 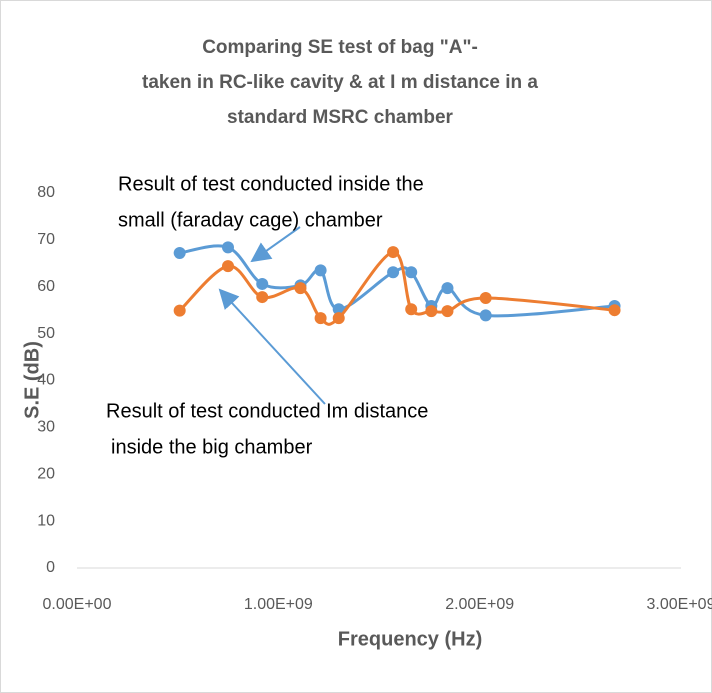 I want to click on annotation: inside the big chamber, so click(x=212, y=447).